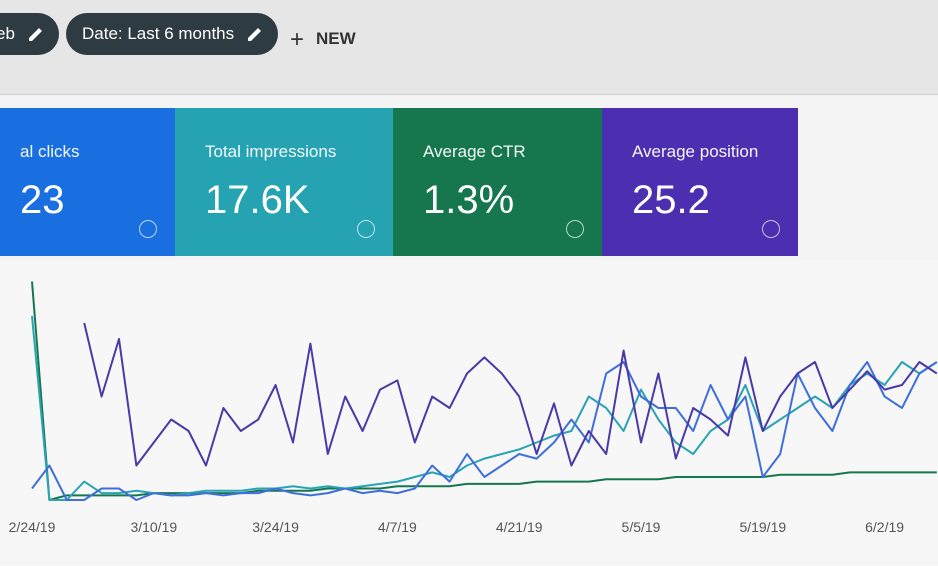  I want to click on metric-label: Total impressions, so click(271, 151).